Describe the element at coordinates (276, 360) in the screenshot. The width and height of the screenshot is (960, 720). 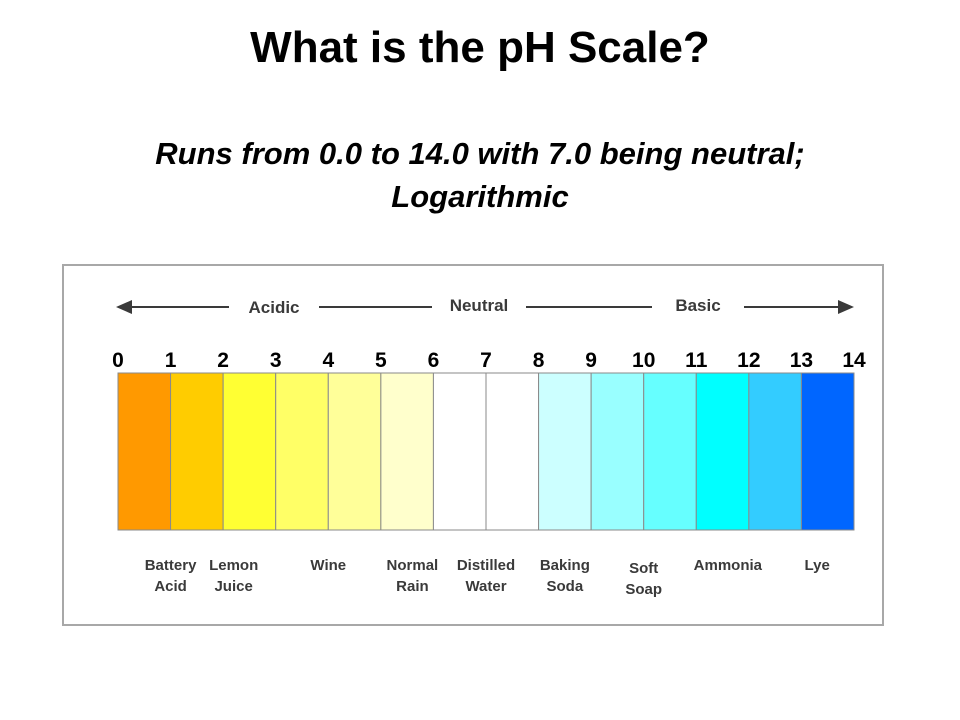
I see `tick-label-3: 3` at that location.